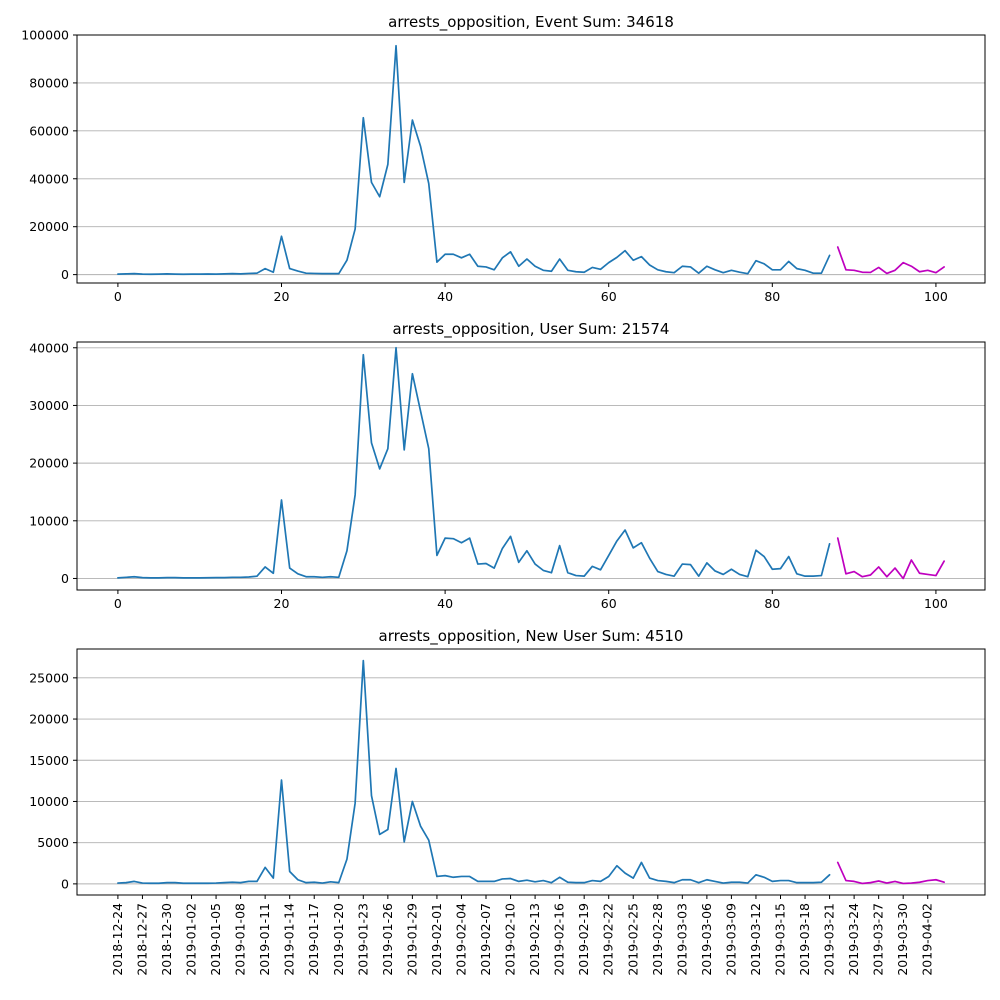 The width and height of the screenshot is (1000, 1000). What do you see at coordinates (829, 939) in the screenshot?
I see `x-date-label: 2019-03-21` at bounding box center [829, 939].